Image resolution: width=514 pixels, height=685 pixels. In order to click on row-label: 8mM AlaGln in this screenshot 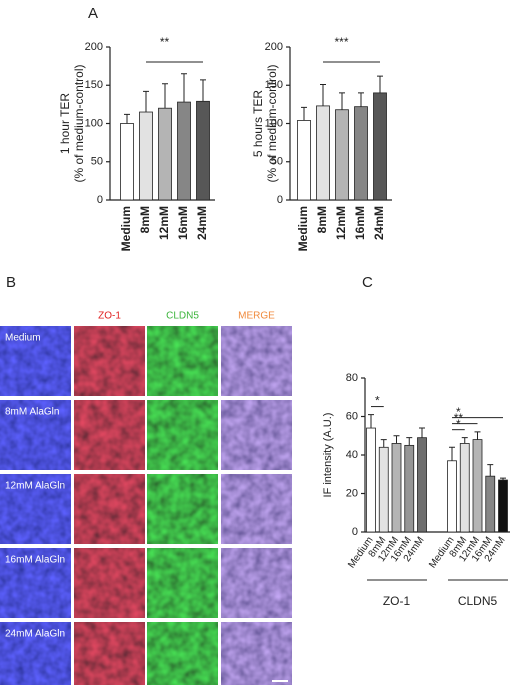, I will do `click(32, 412)`.